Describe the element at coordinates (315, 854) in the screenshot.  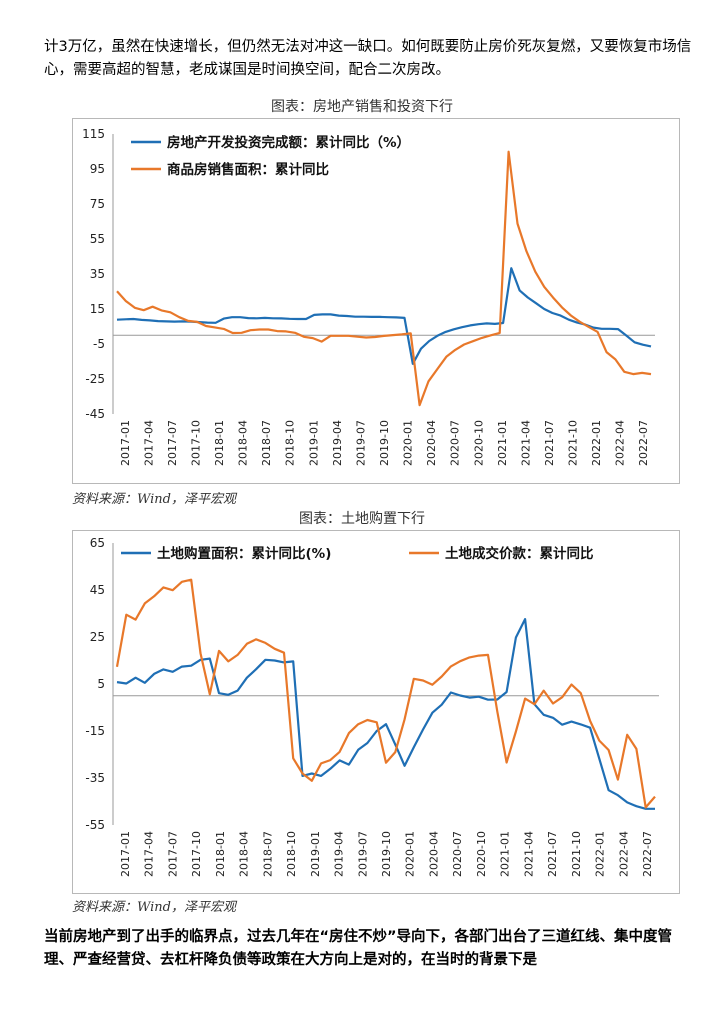
I see `chart2-x-tick: 2019-01` at that location.